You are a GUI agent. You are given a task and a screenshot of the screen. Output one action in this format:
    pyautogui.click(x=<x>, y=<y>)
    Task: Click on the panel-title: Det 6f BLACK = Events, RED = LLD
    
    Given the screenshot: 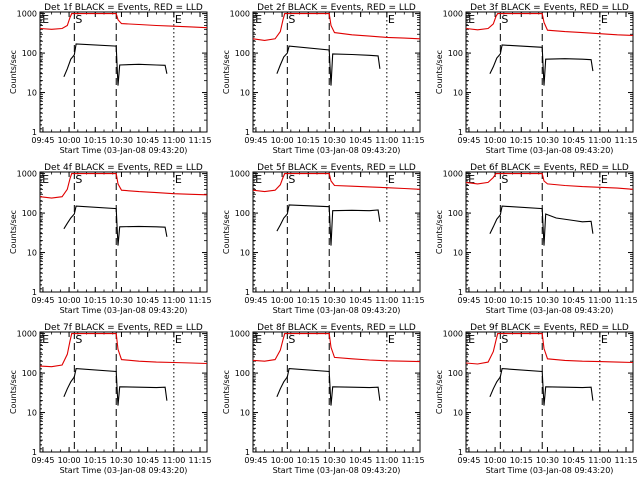 What is the action you would take?
    pyautogui.click(x=549, y=168)
    